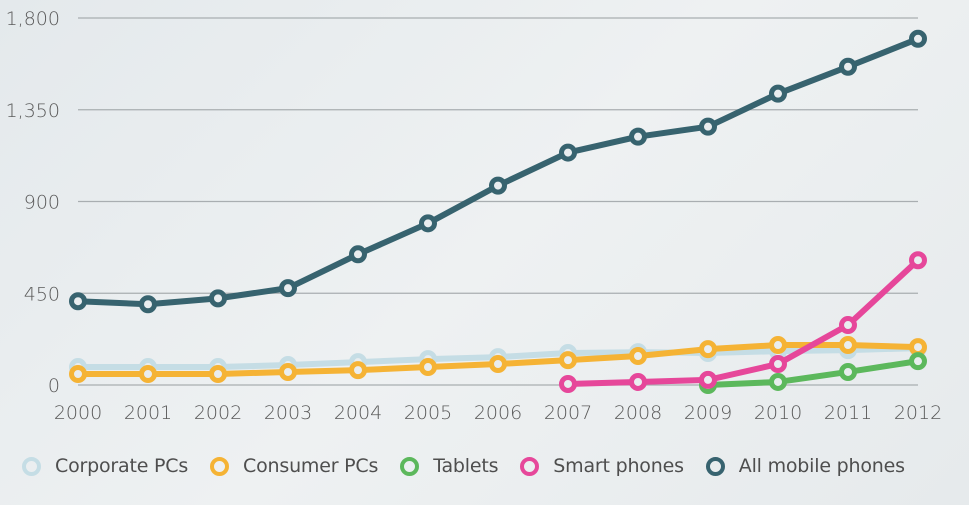 This screenshot has height=505, width=969. I want to click on legend-label: Corporate PCs, so click(122, 466).